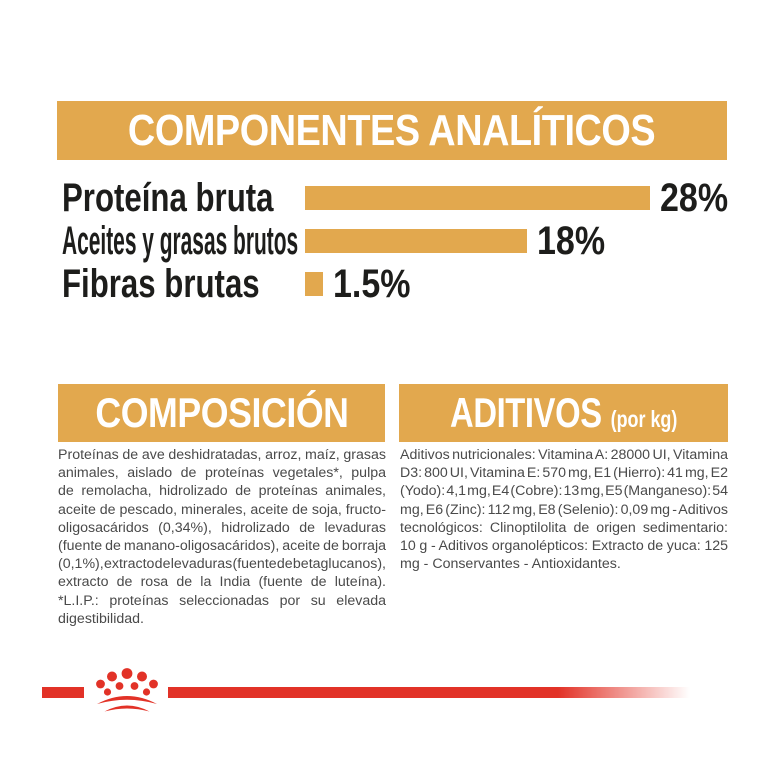 This screenshot has height=780, width=780. I want to click on nutrient-label: Proteína bruta, so click(168, 198).